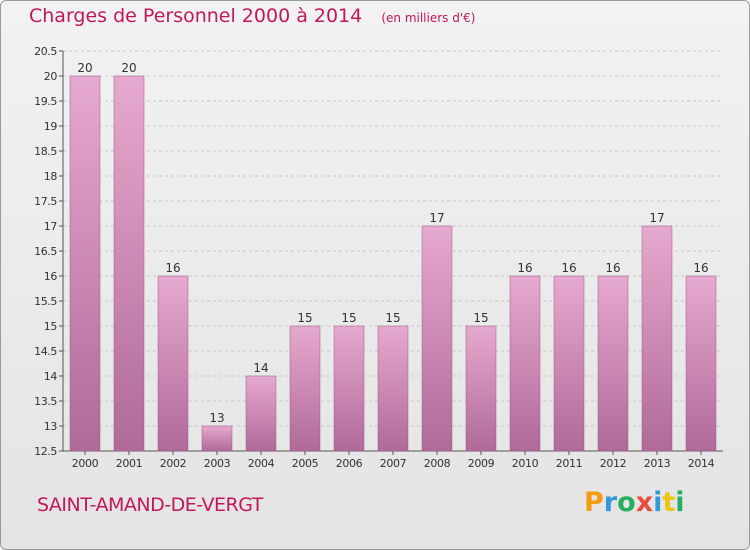 This screenshot has height=550, width=750. What do you see at coordinates (657, 463) in the screenshot?
I see `x-tick-label: 2013` at bounding box center [657, 463].